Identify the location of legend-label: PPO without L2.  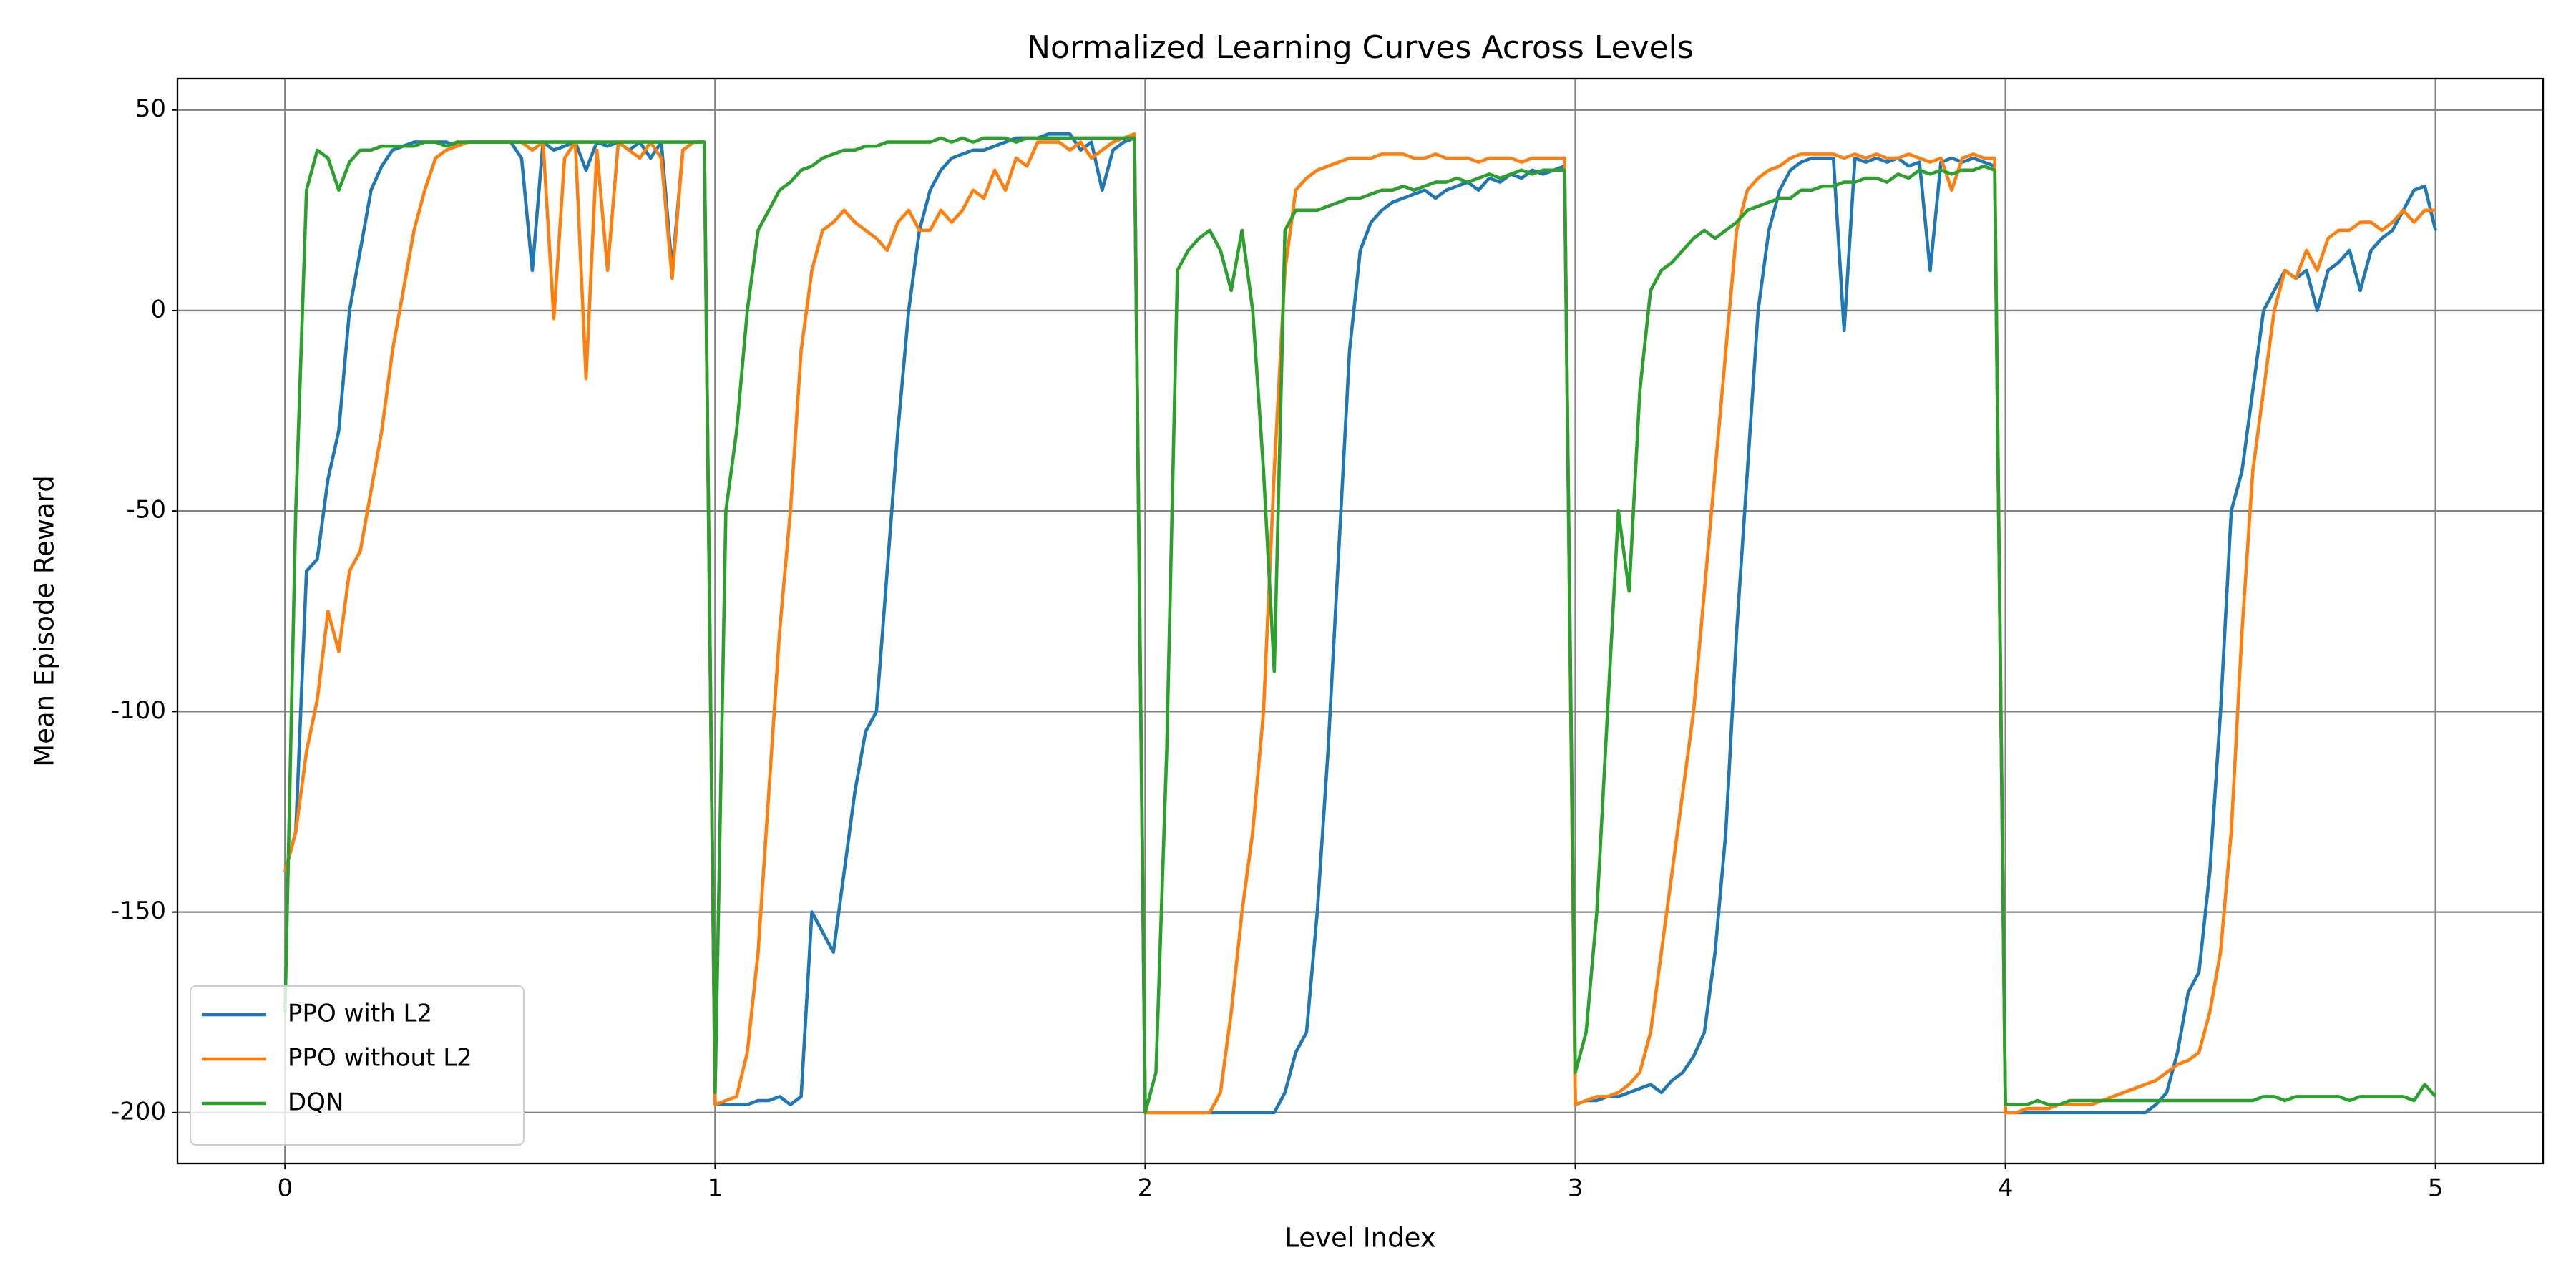
(380, 1058).